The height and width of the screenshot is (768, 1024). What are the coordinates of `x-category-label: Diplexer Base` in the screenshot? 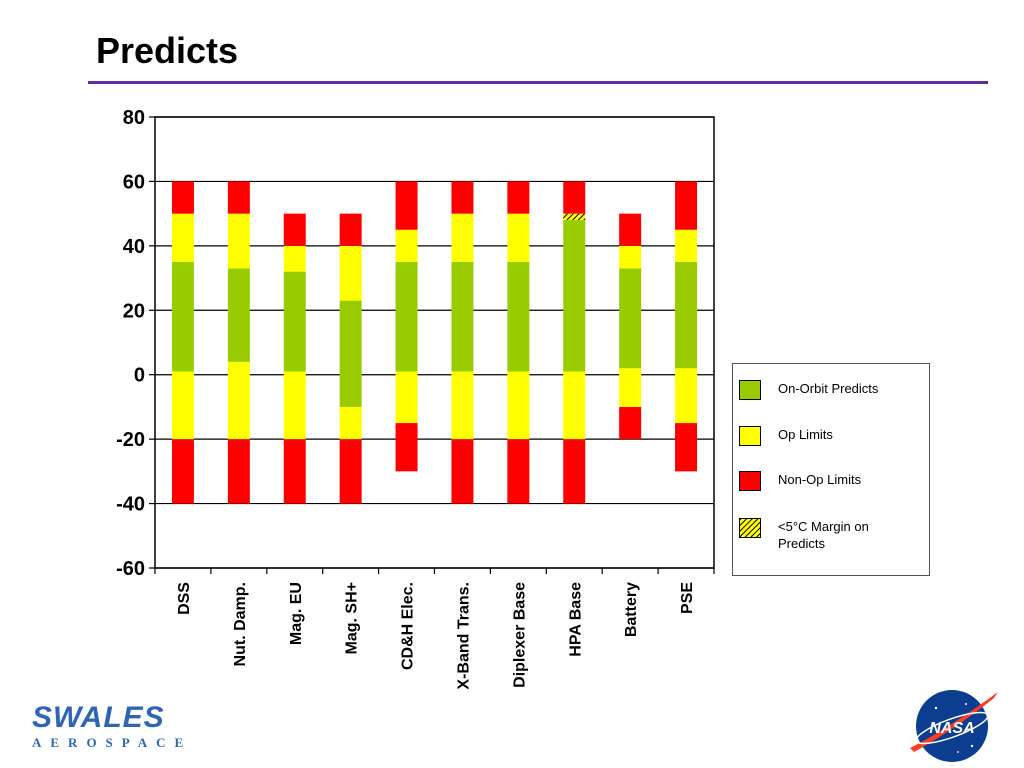 It's located at (519, 635).